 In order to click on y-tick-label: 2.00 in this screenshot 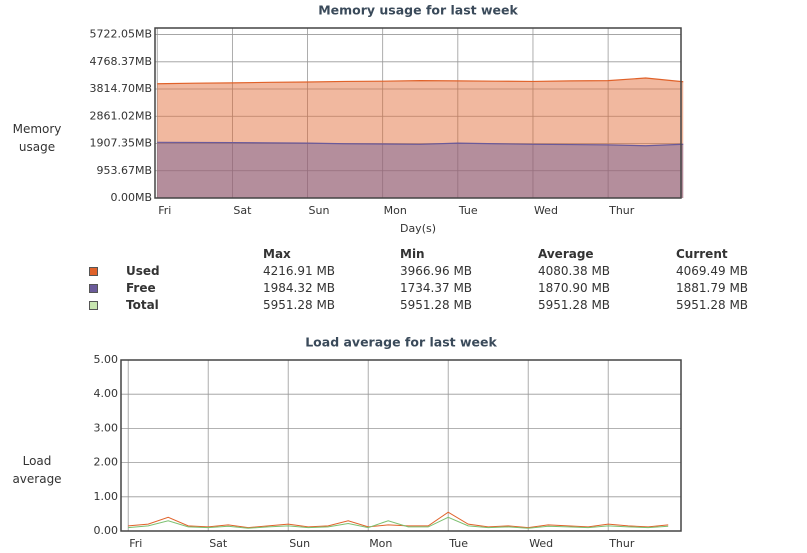, I will do `click(106, 462)`.